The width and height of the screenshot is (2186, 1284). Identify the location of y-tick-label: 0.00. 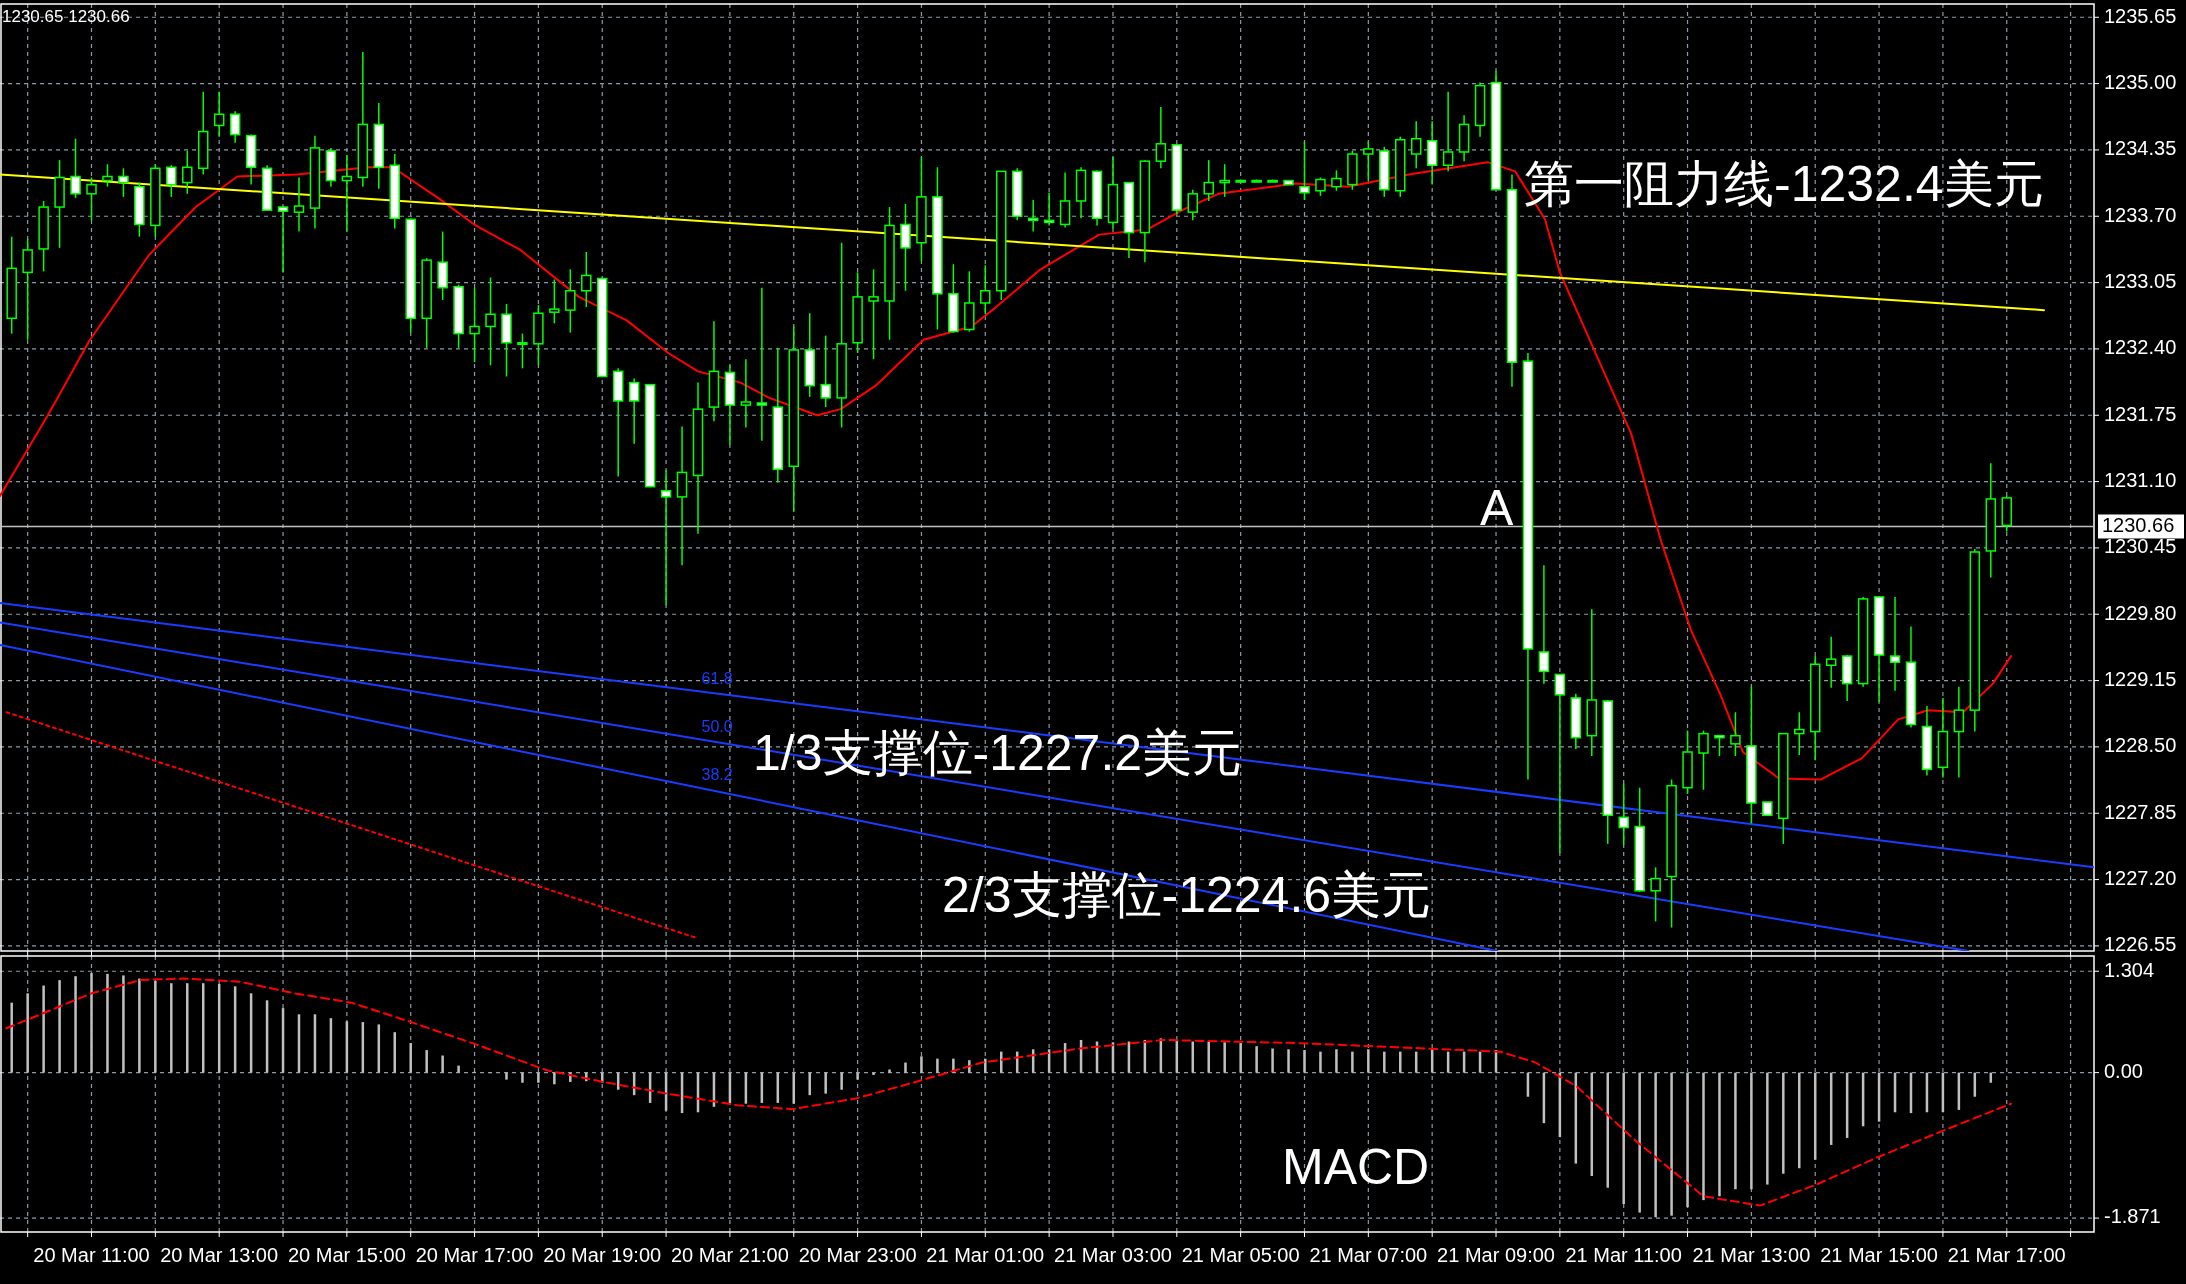
(2123, 1070).